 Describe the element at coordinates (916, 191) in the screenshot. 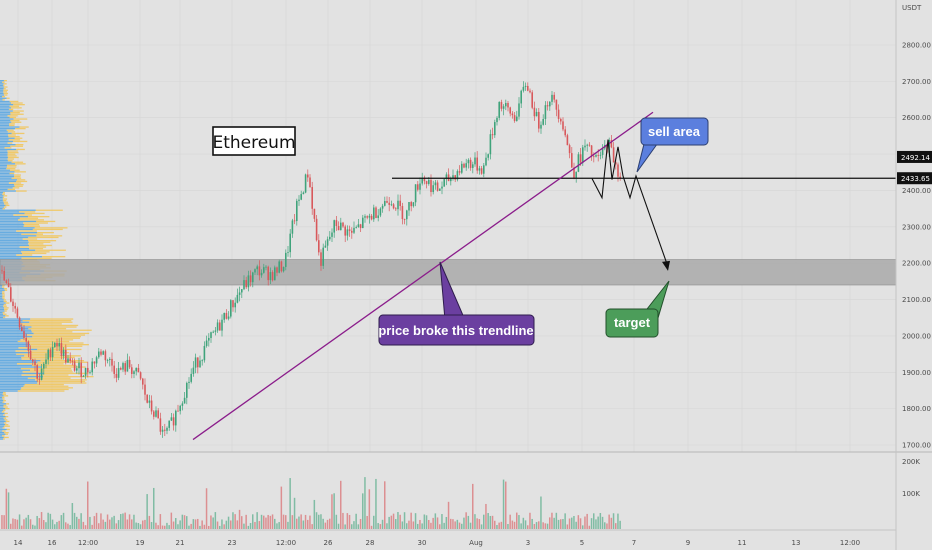

I see `price-tick-label: 2400.00` at that location.